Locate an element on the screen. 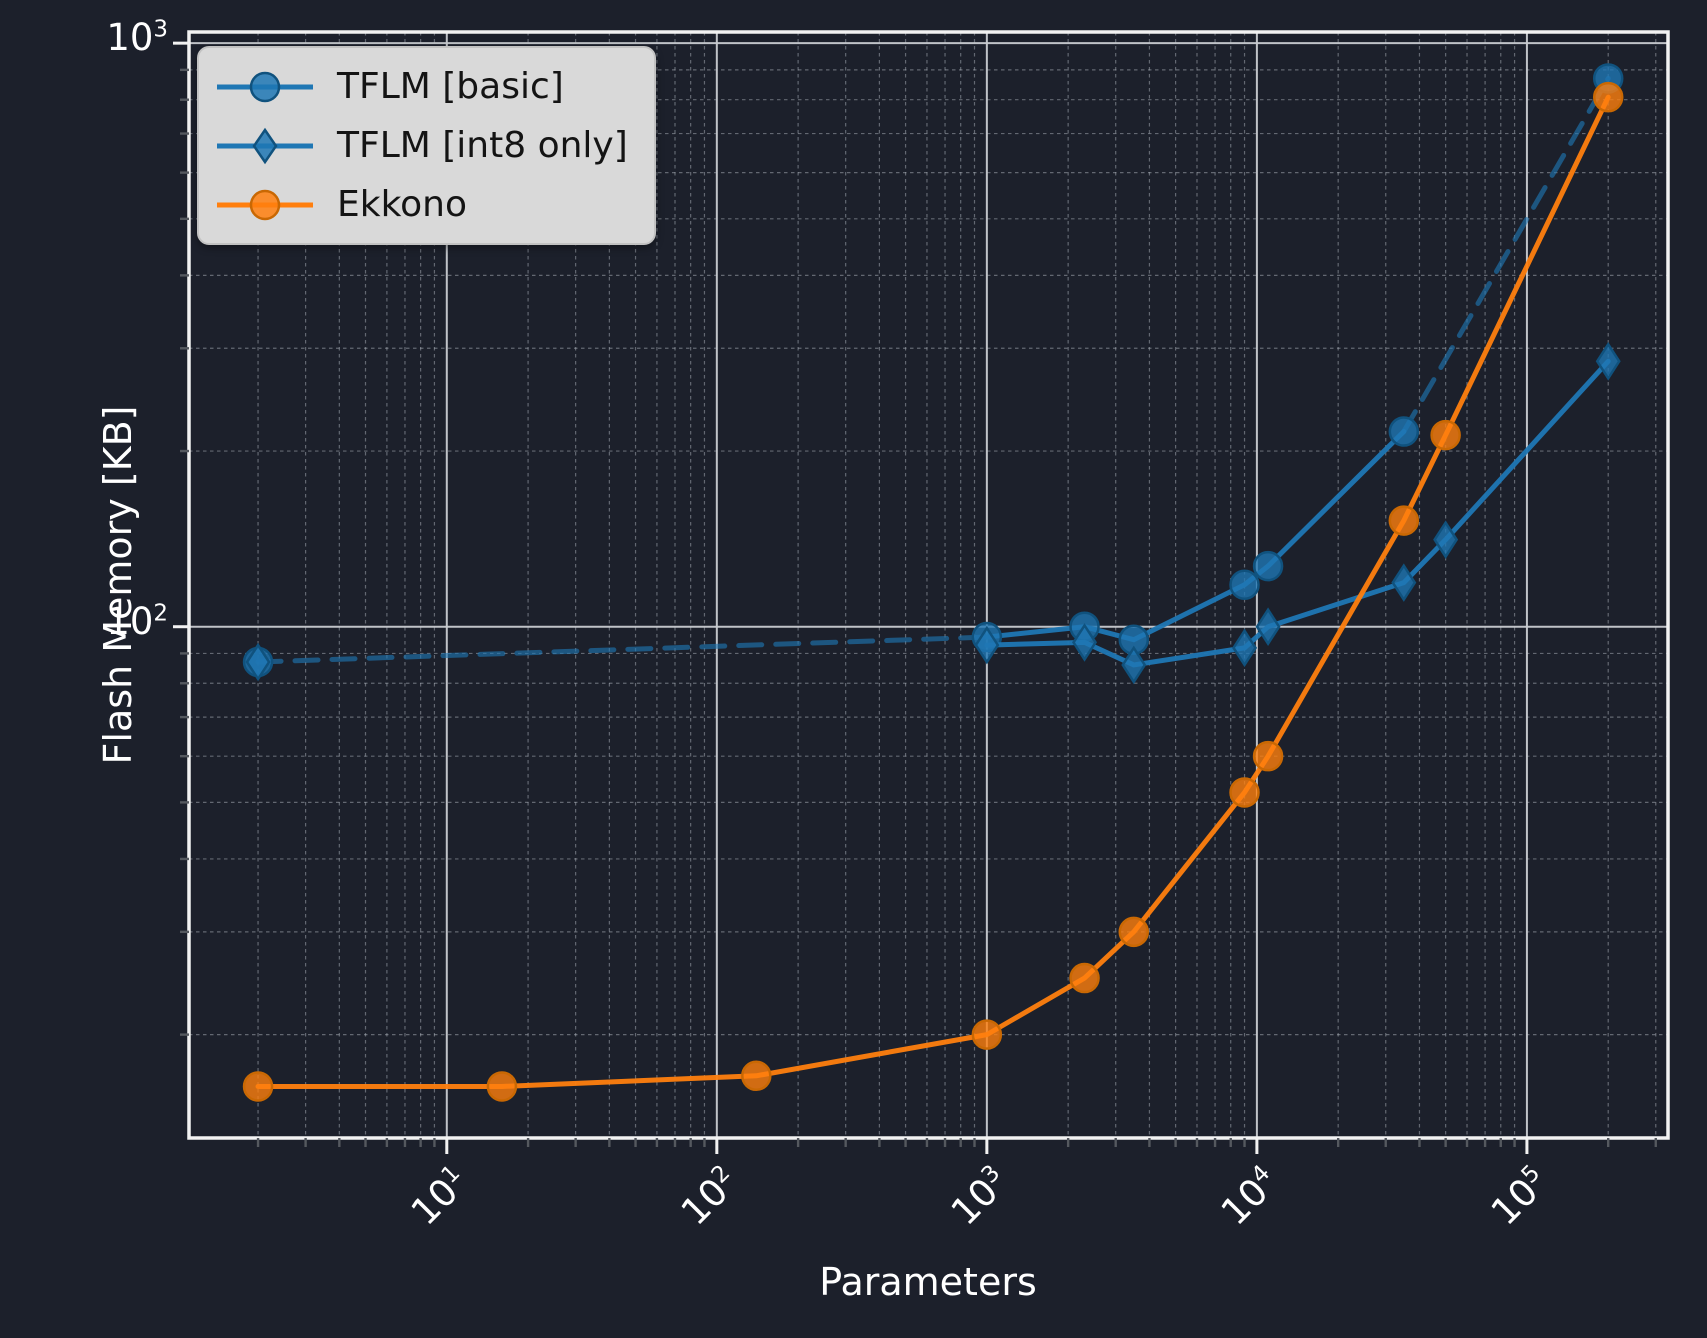 Image resolution: width=1707 pixels, height=1338 pixels. y-tick-label-10e2: 102 is located at coordinates (137, 621).